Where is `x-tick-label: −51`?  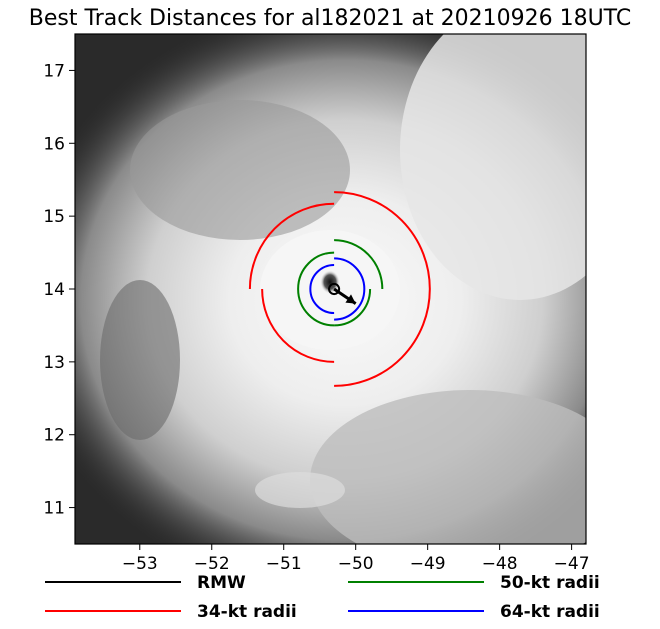
x-tick-label: −51 is located at coordinates (284, 564).